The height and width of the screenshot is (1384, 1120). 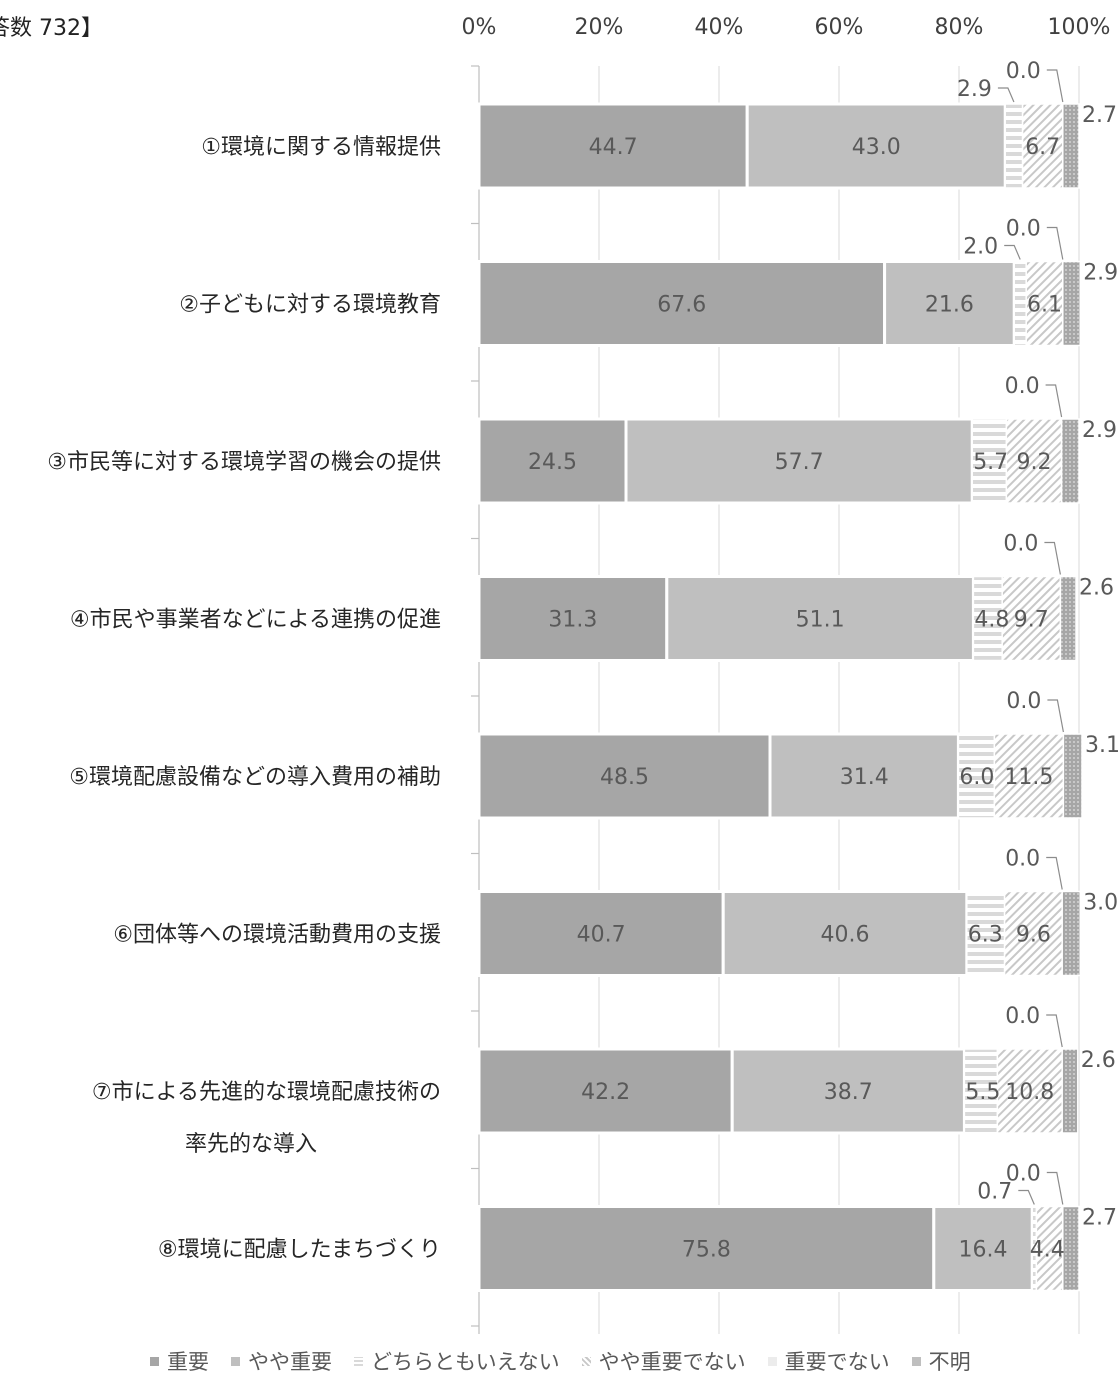 What do you see at coordinates (949, 1362) in the screenshot?
I see `legend-label: 不明` at bounding box center [949, 1362].